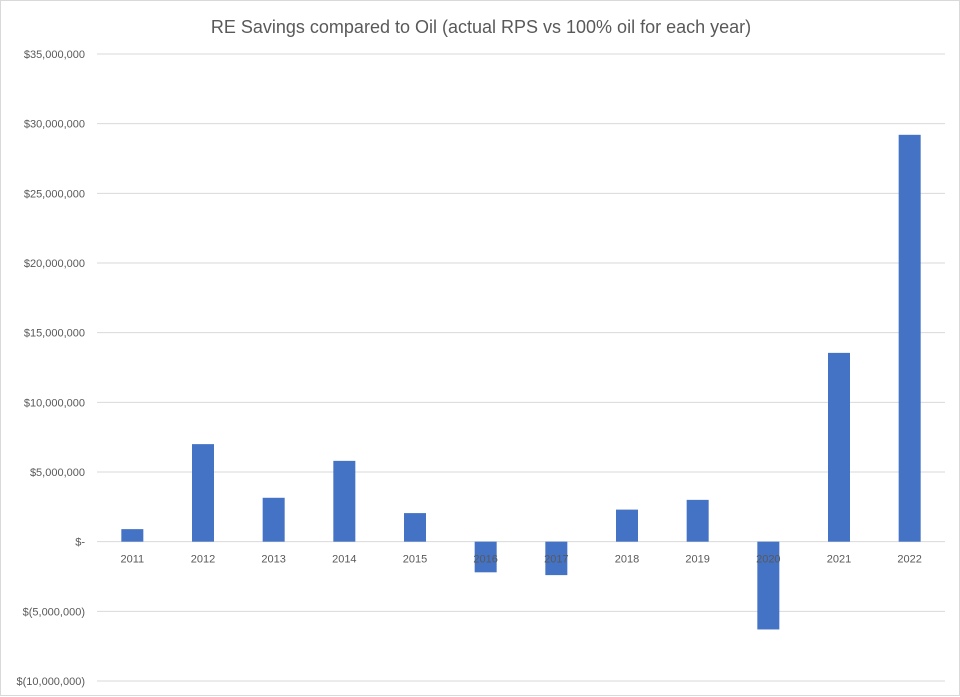 The width and height of the screenshot is (960, 697). Describe the element at coordinates (839, 560) in the screenshot. I see `x-tick-label-2021: 2021` at that location.